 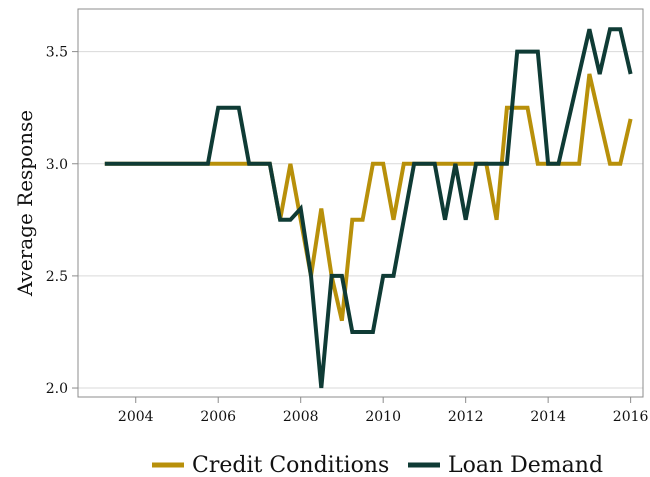 I want to click on y-axis: 2.0 2.5 3.0 3.5, so click(x=62, y=221).